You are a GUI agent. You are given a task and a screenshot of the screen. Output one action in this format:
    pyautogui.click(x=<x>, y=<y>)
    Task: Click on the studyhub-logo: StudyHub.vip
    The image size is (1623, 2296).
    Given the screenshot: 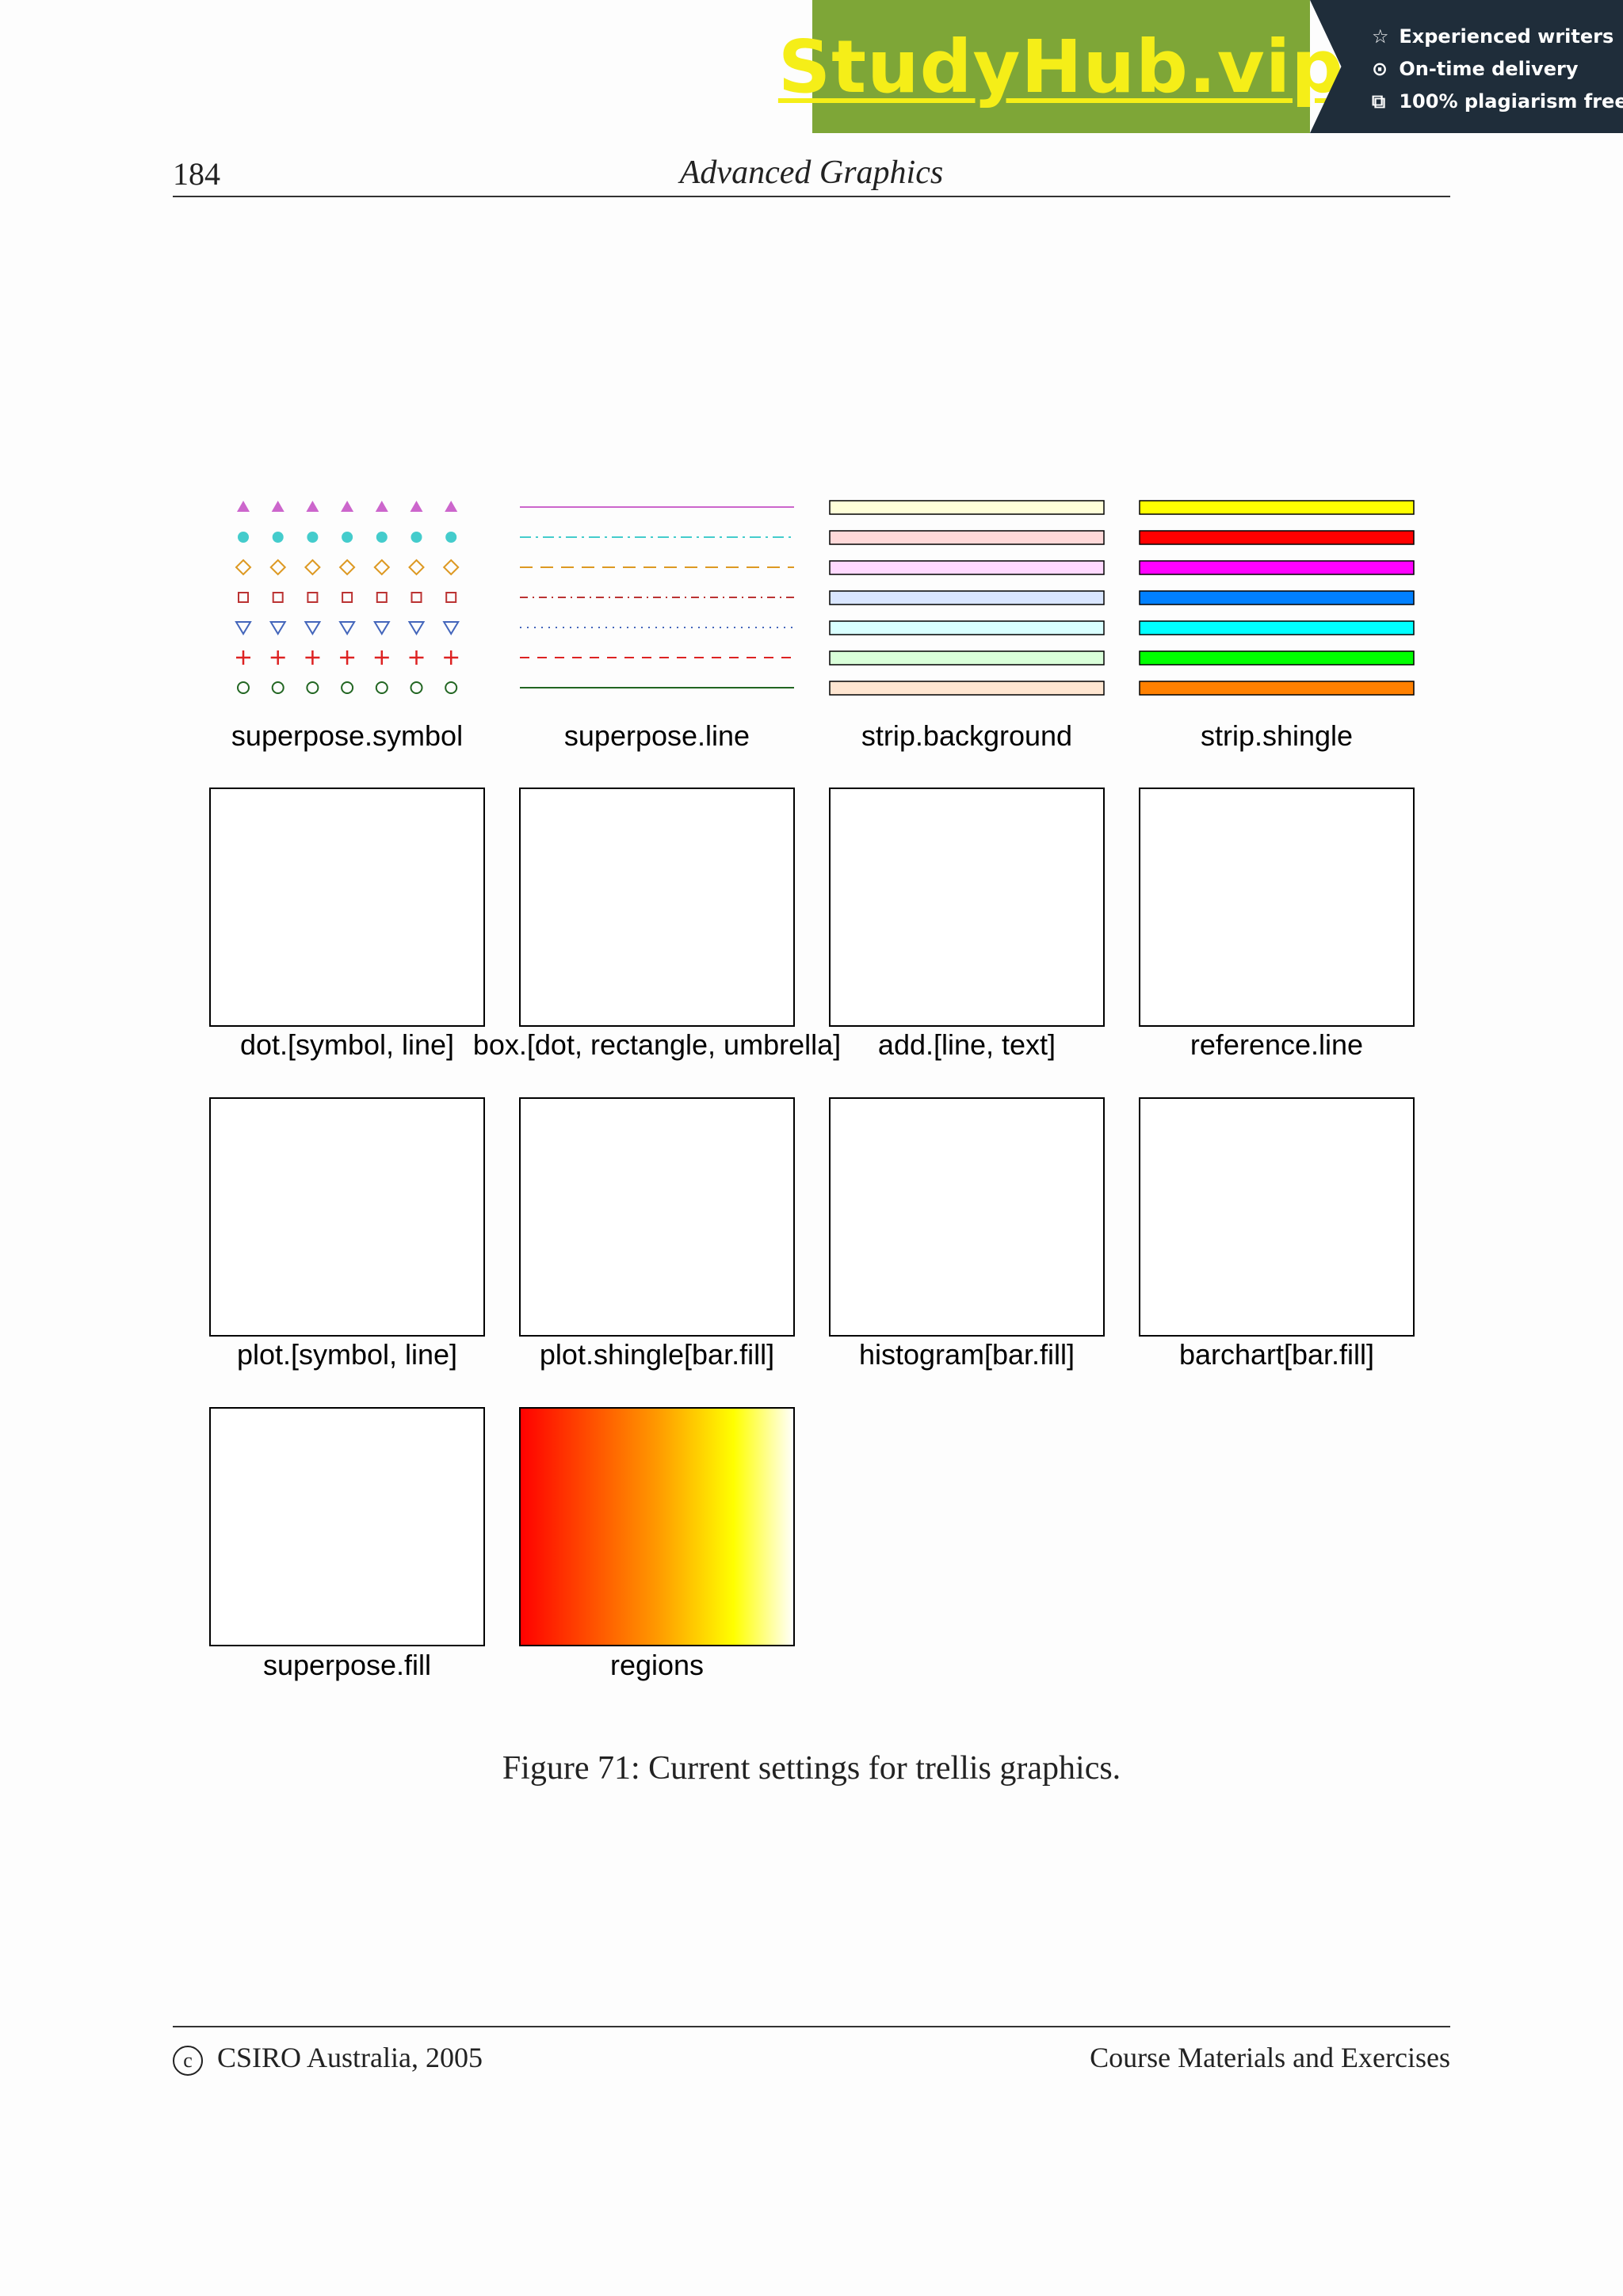 What is the action you would take?
    pyautogui.click(x=1061, y=66)
    